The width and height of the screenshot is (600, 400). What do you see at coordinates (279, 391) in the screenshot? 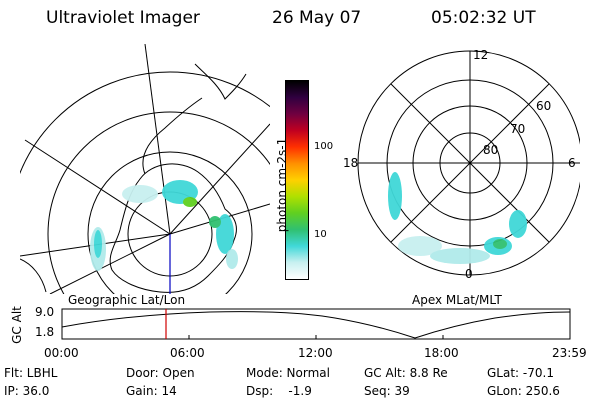
I see `info-dsp: Dsp: -1.9` at bounding box center [279, 391].